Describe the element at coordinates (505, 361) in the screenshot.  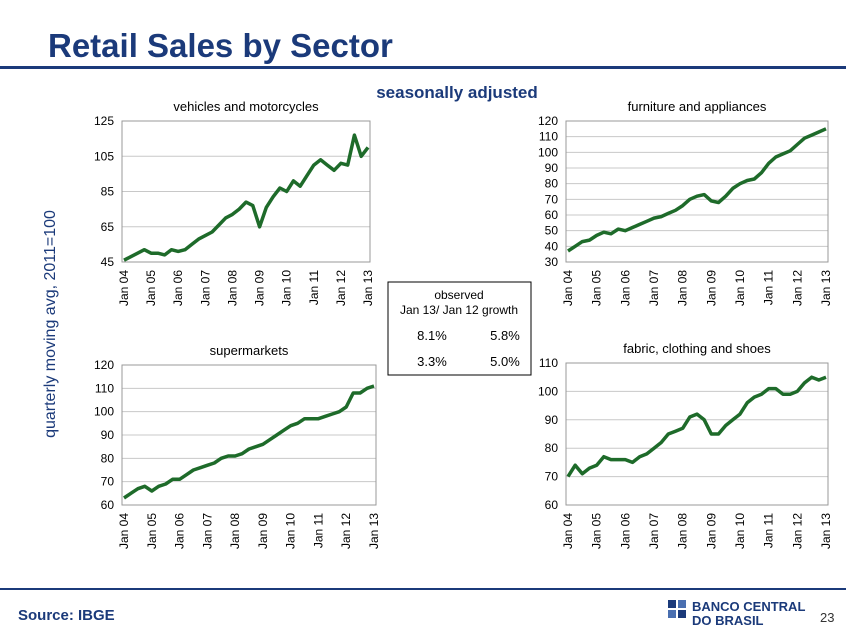
I see `table-cell: 5.0%` at that location.